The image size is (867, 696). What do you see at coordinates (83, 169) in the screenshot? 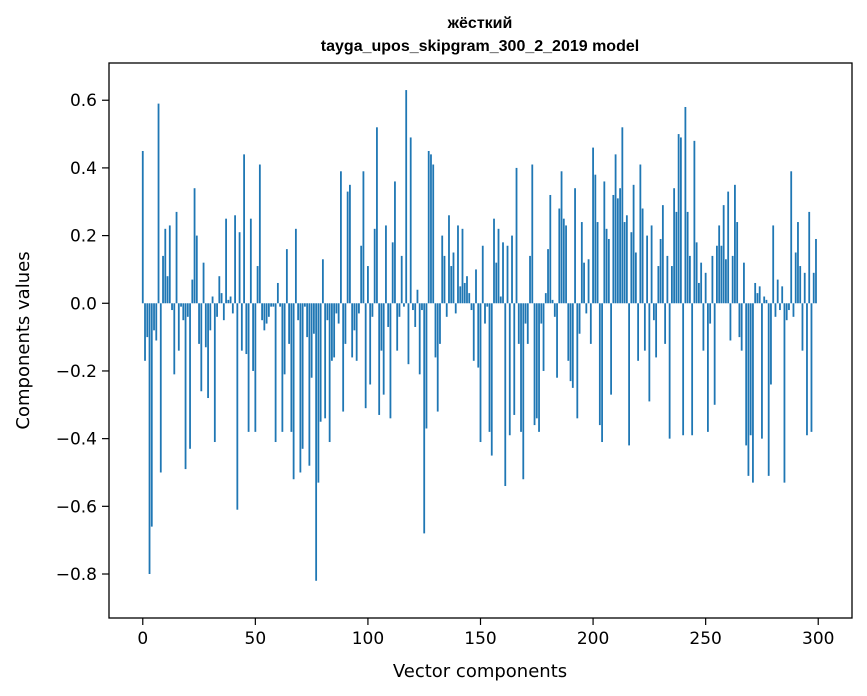
I see `y-tick-label: 0.4` at bounding box center [83, 169].